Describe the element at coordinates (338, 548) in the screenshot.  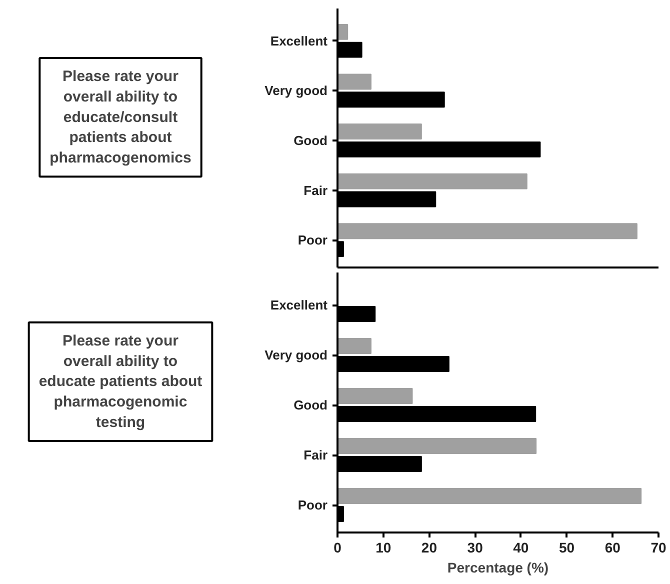
I see `x-tick-label: 0` at that location.